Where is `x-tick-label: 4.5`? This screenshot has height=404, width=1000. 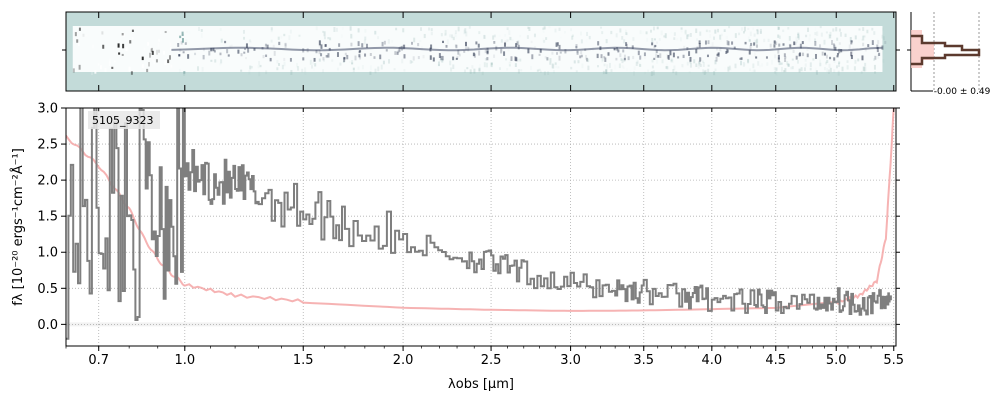 x-tick-label: 4.5 is located at coordinates (775, 360).